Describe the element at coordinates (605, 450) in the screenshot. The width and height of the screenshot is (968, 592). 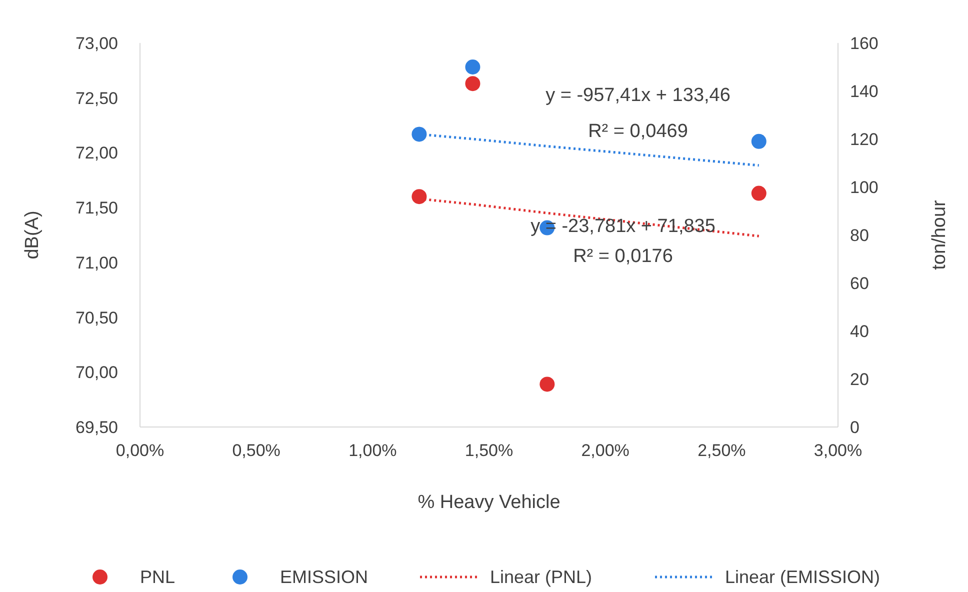
I see `x-tick-label: 2,00%` at that location.